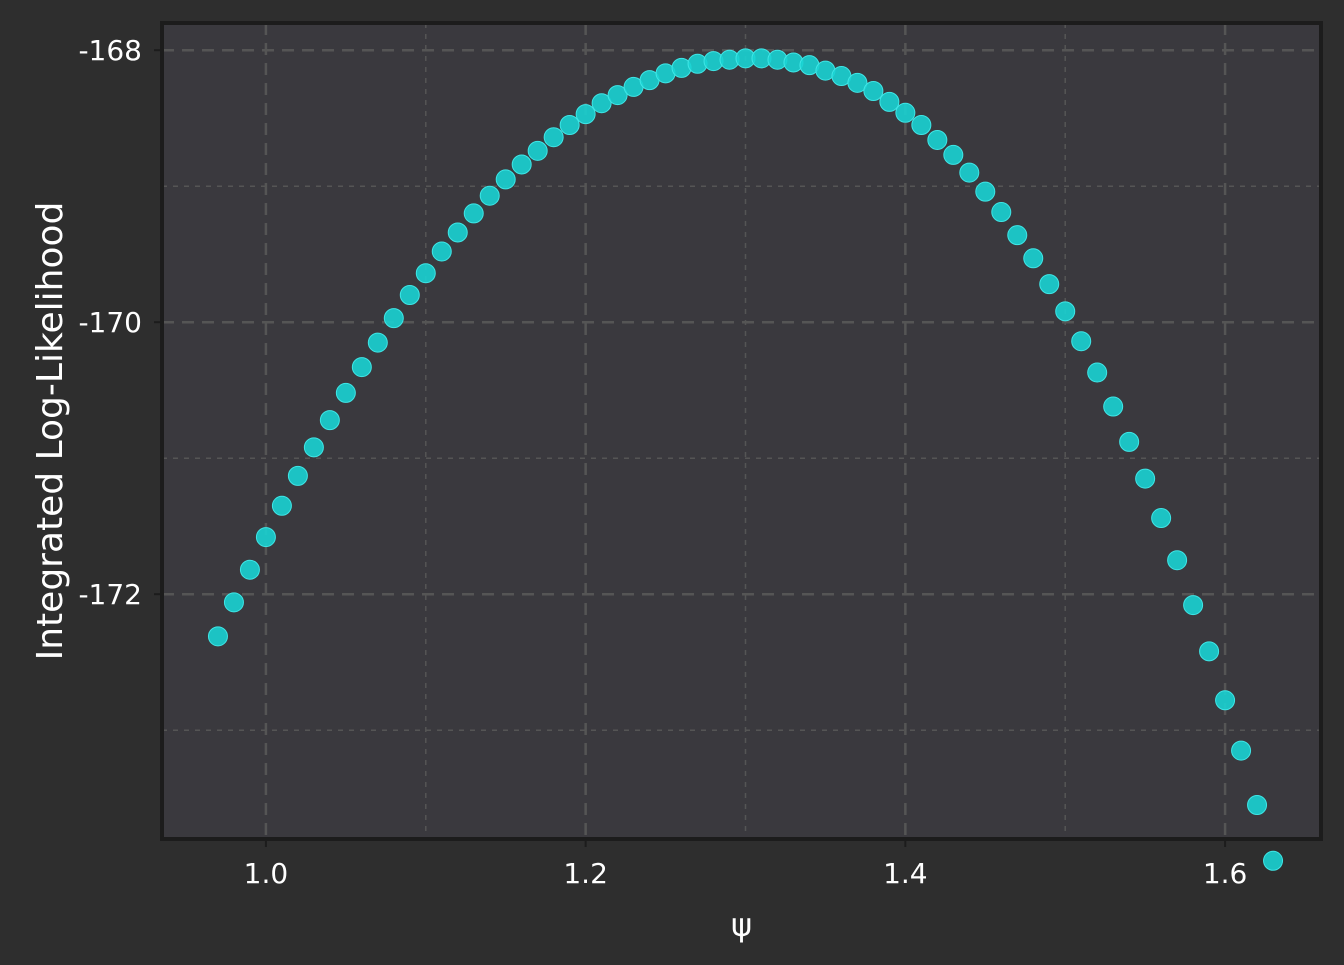 The width and height of the screenshot is (1344, 965). I want to click on x-tick-label: 1.2, so click(585, 873).